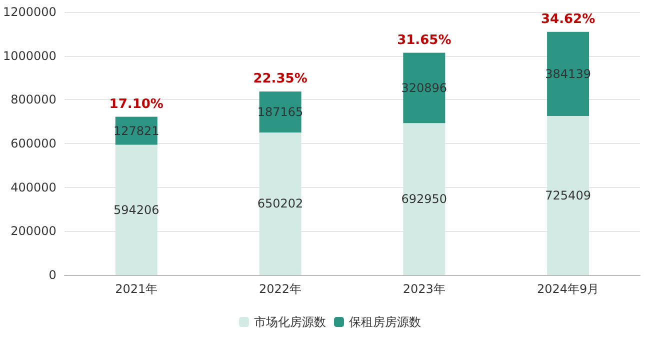 This screenshot has height=337, width=660. I want to click on data-label: 725409, so click(568, 195).